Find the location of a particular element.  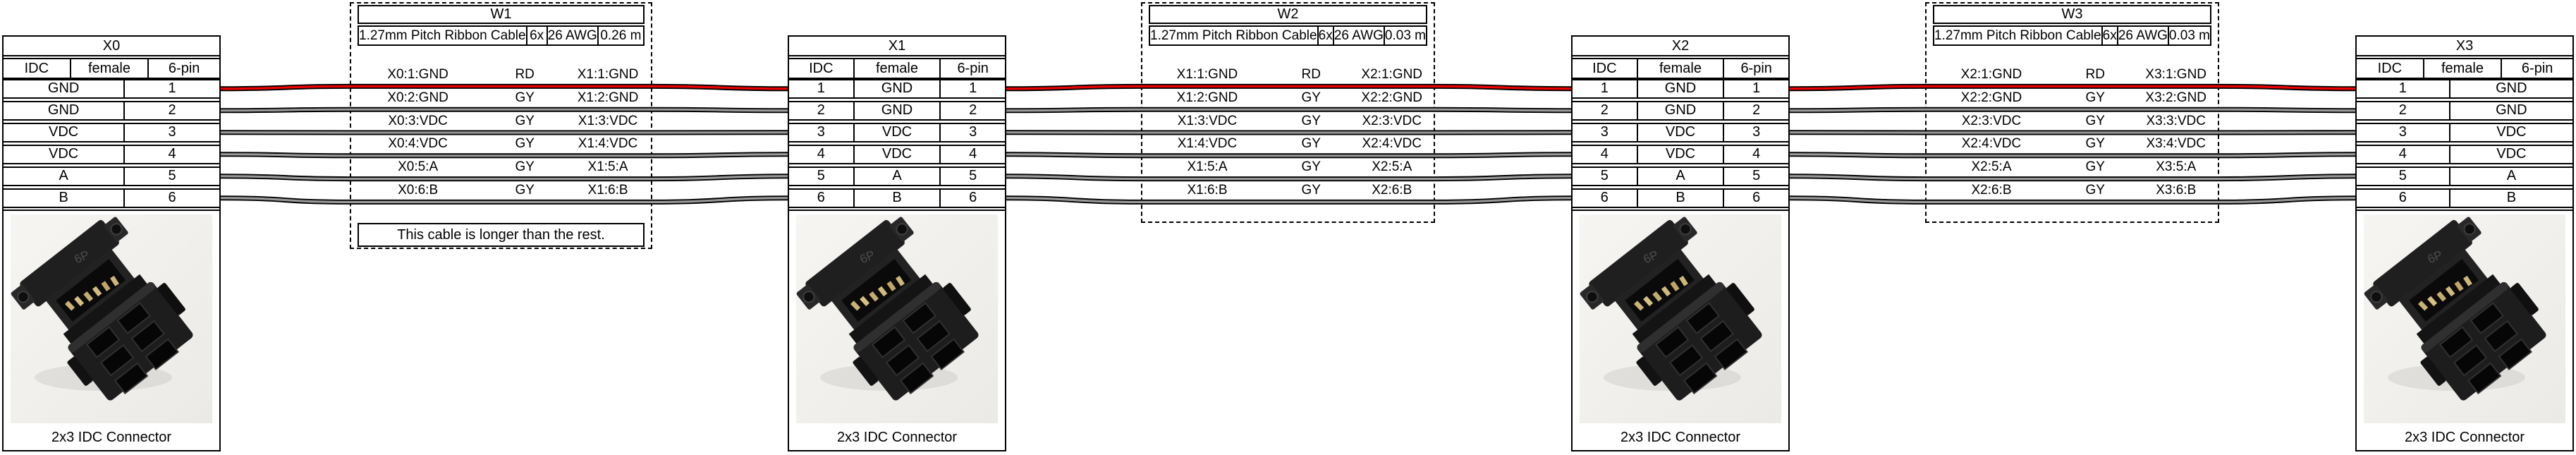

wire-row: X2:3:VDC GY X3:3:VDC is located at coordinates (2072, 121).